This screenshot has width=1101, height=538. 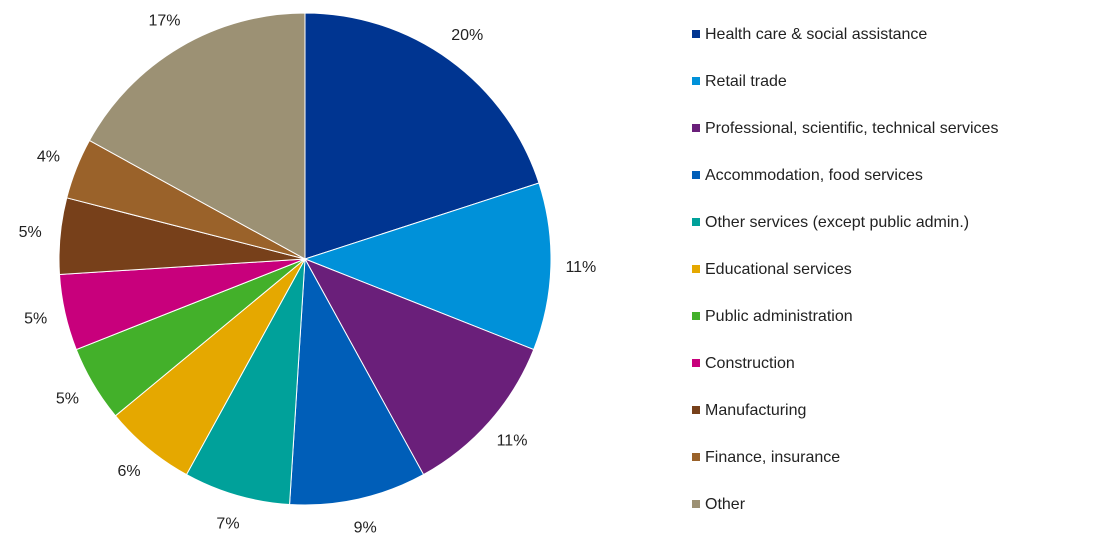 What do you see at coordinates (467, 35) in the screenshot?
I see `data-label: 20%` at bounding box center [467, 35].